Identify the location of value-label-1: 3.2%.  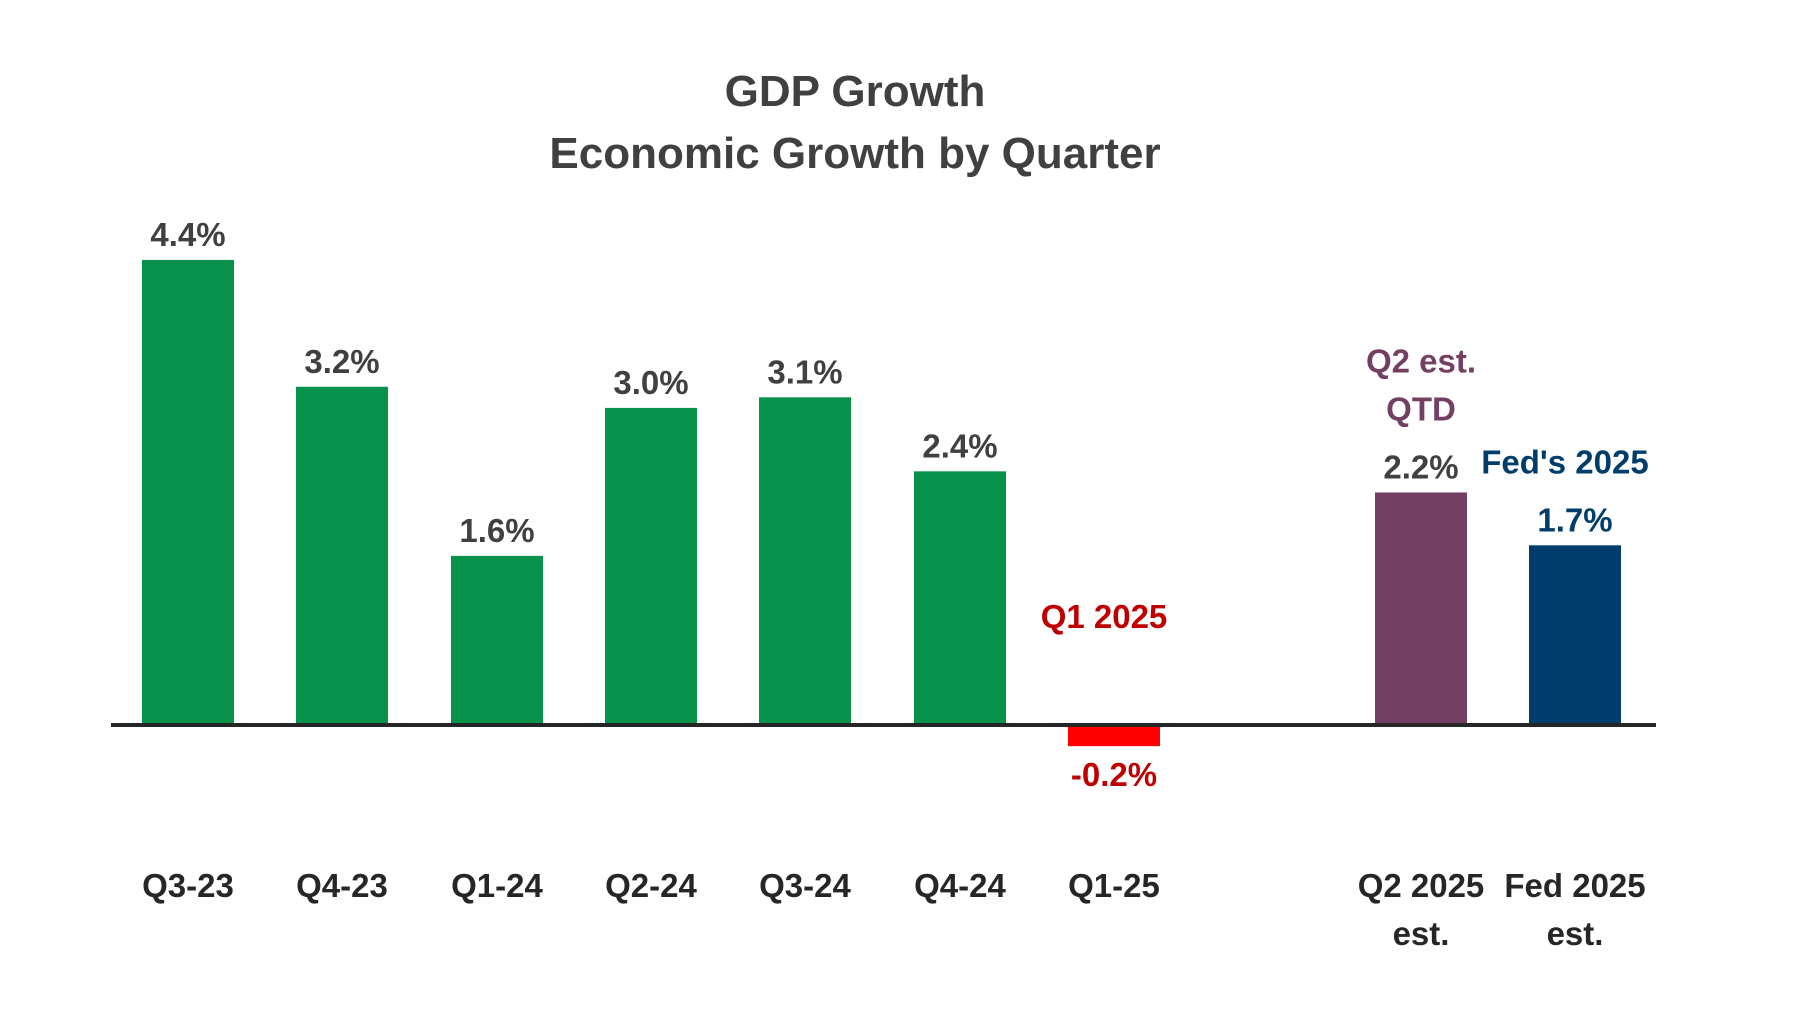
(341, 361).